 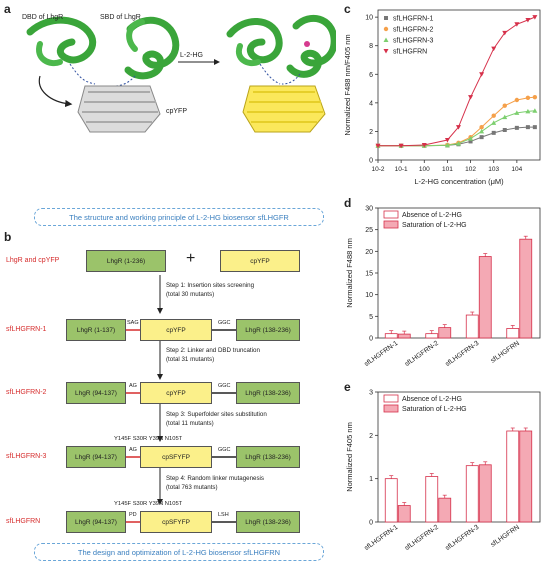 What do you see at coordinates (268, 330) in the screenshot?
I see `row1-lhgr-c-box: LhgR (138-236)` at bounding box center [268, 330].